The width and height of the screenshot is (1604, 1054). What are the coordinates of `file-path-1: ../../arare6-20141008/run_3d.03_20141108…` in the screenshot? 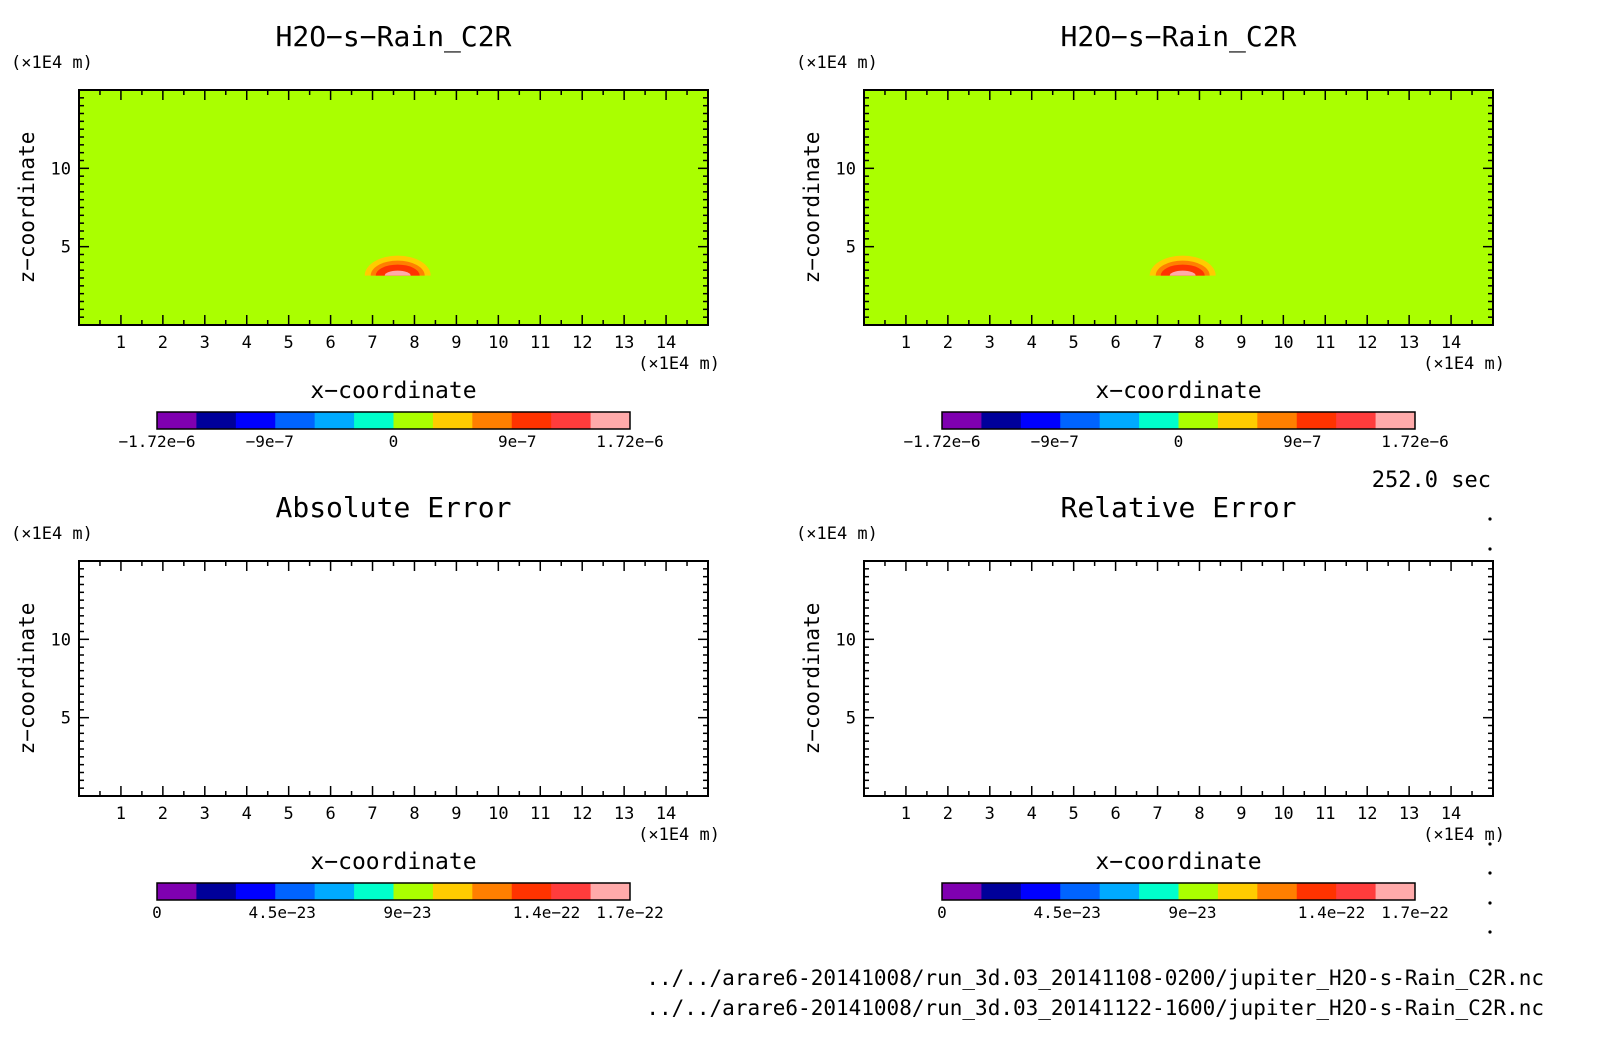 It's located at (1095, 978).